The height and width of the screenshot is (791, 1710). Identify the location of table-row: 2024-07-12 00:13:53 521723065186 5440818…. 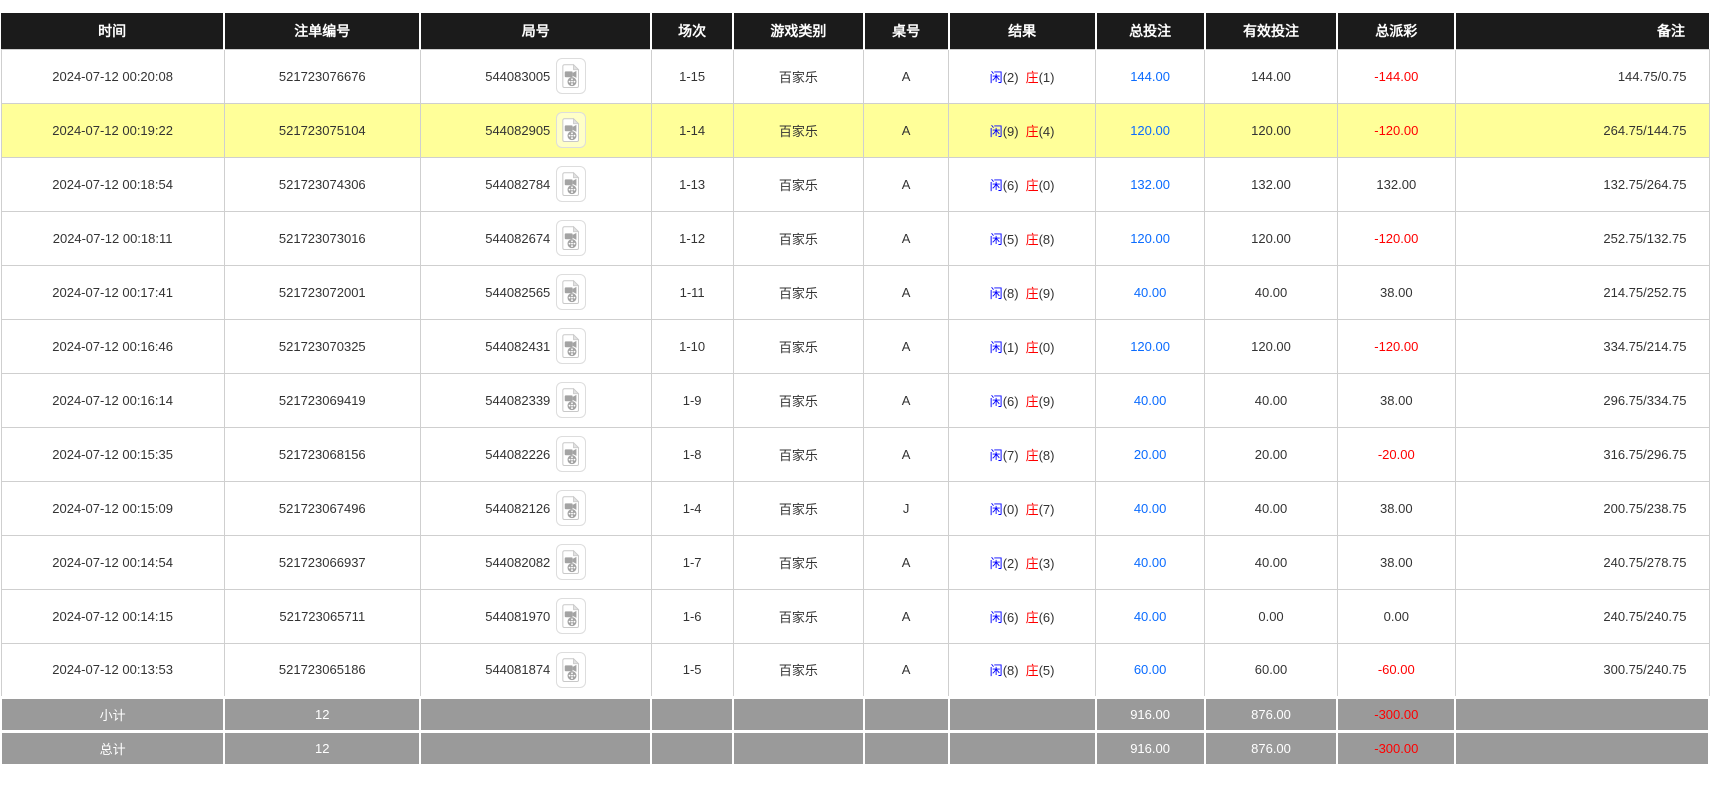
(855, 670).